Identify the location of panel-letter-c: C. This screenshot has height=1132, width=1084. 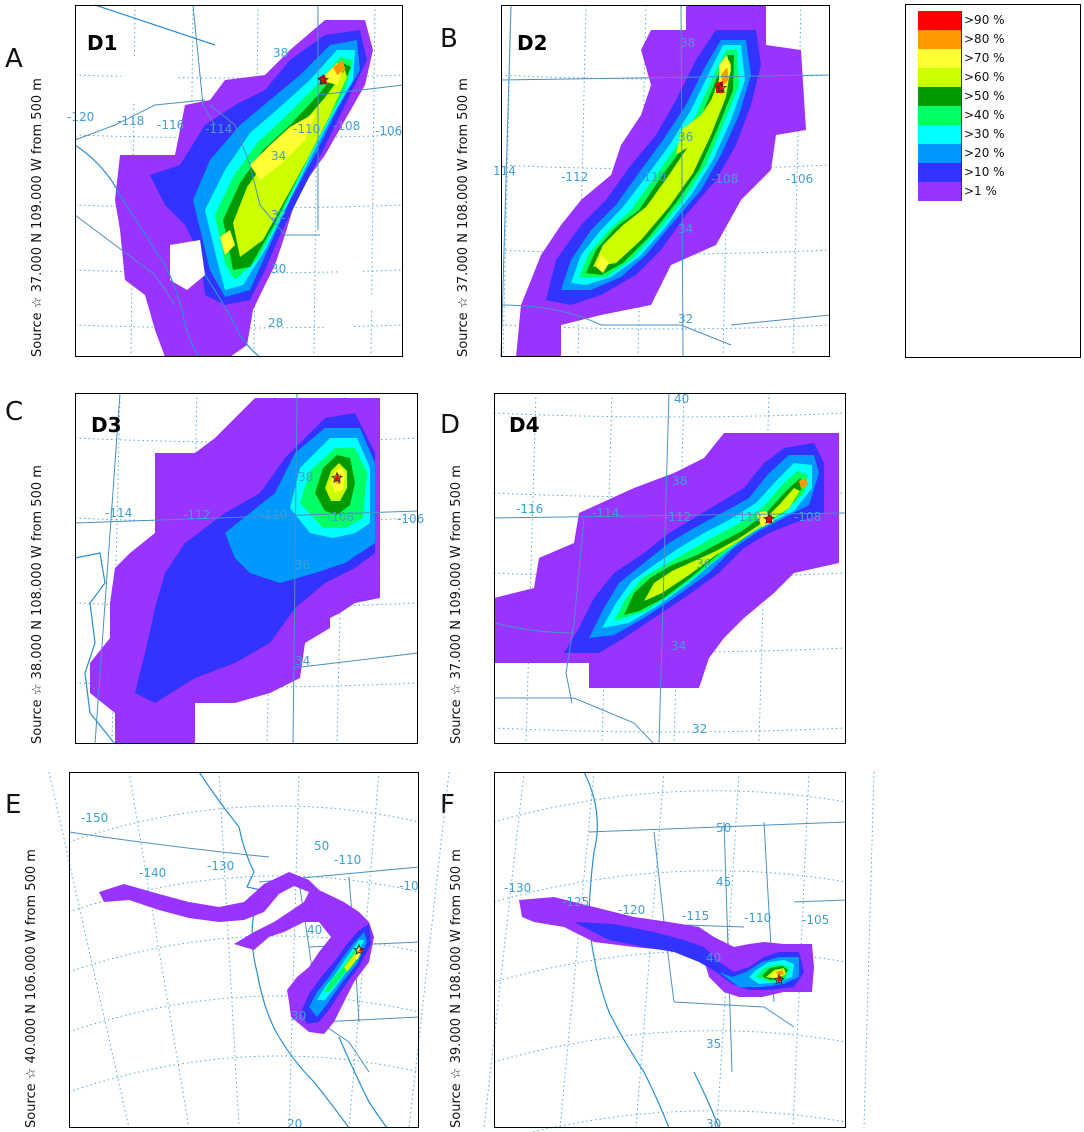
(14, 412).